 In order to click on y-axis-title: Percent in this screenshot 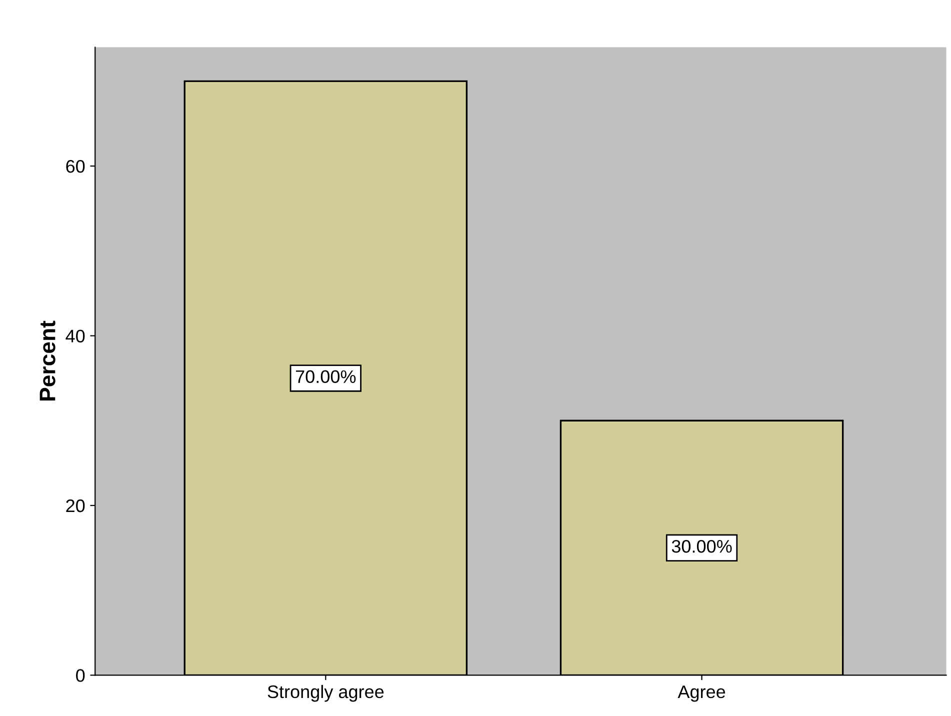, I will do `click(48, 360)`.